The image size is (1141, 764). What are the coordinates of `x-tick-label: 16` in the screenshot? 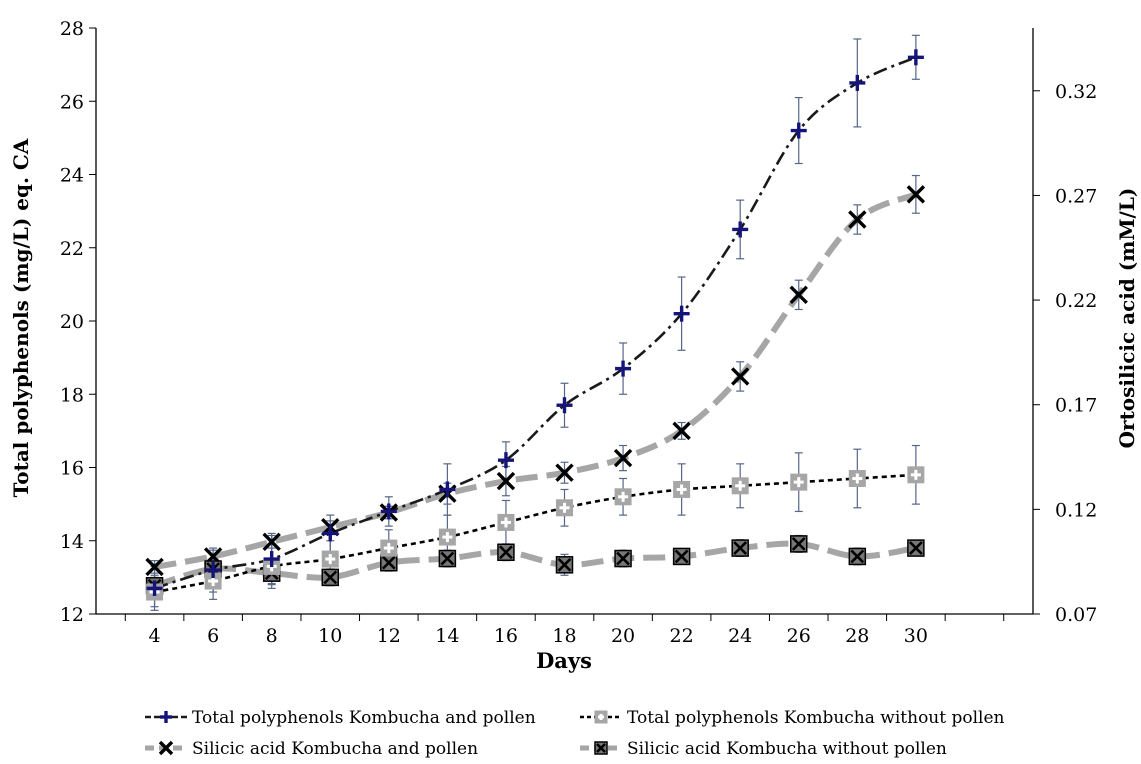 It's located at (506, 636).